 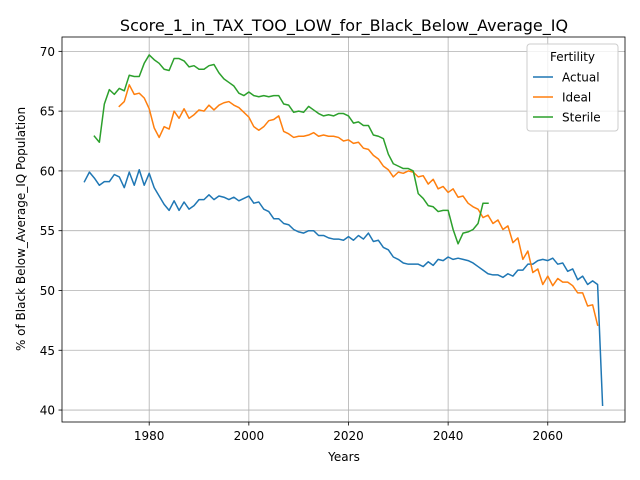 I want to click on legend-entries: Actual Ideal Sterile, so click(x=567, y=98).